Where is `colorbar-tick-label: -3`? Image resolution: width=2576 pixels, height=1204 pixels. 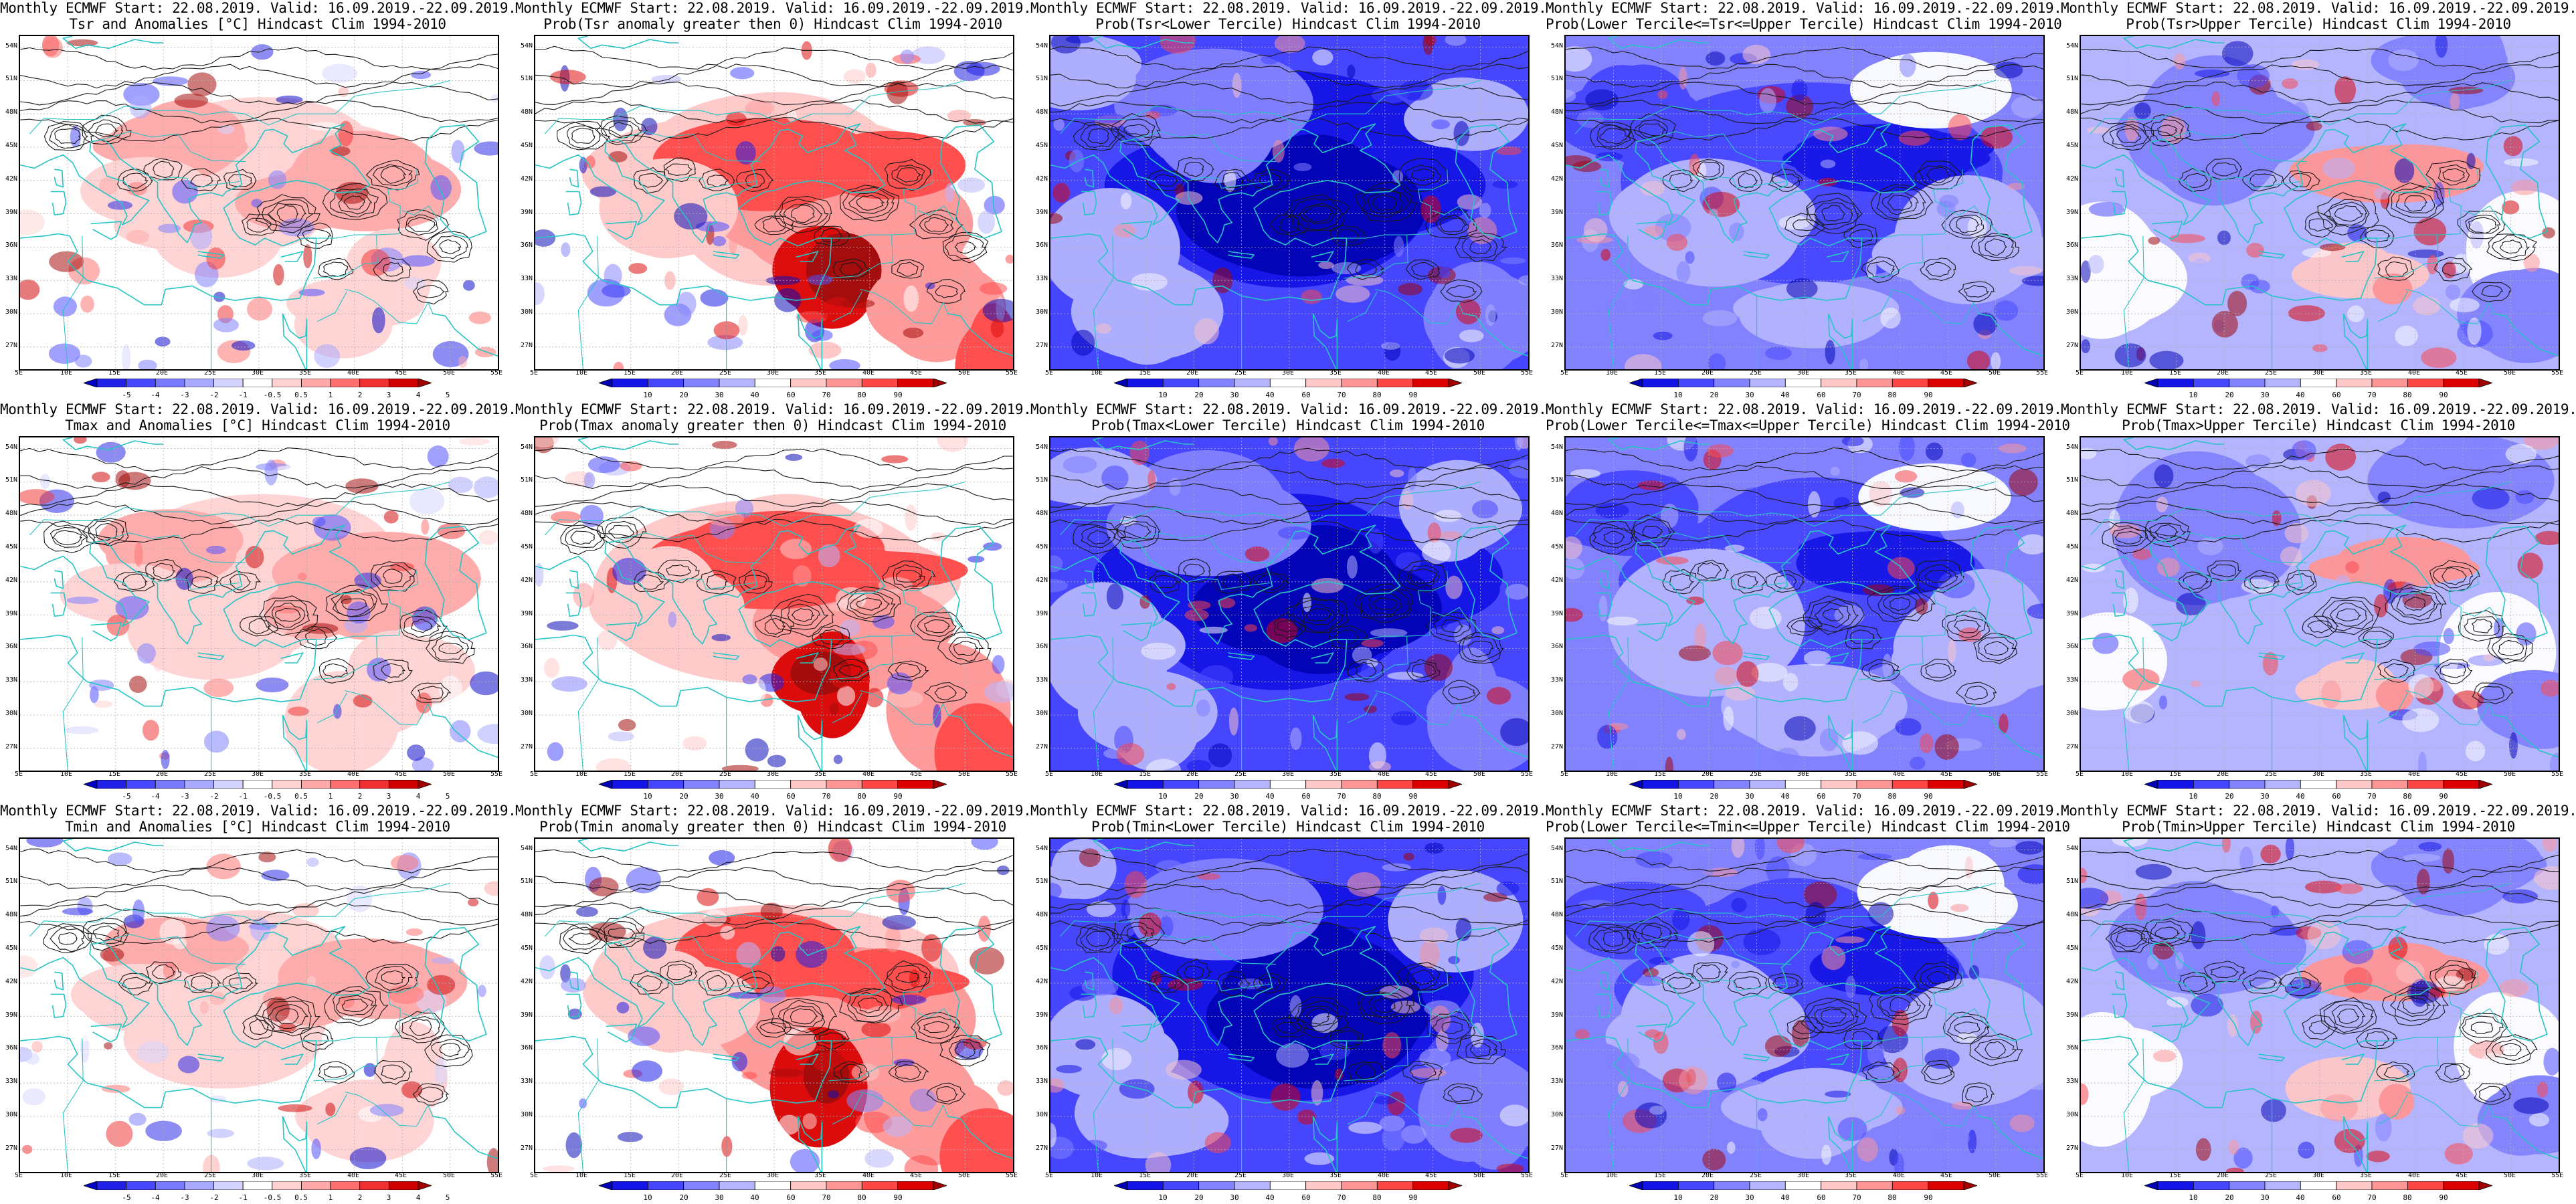
colorbar-tick-label: -3 is located at coordinates (185, 1197).